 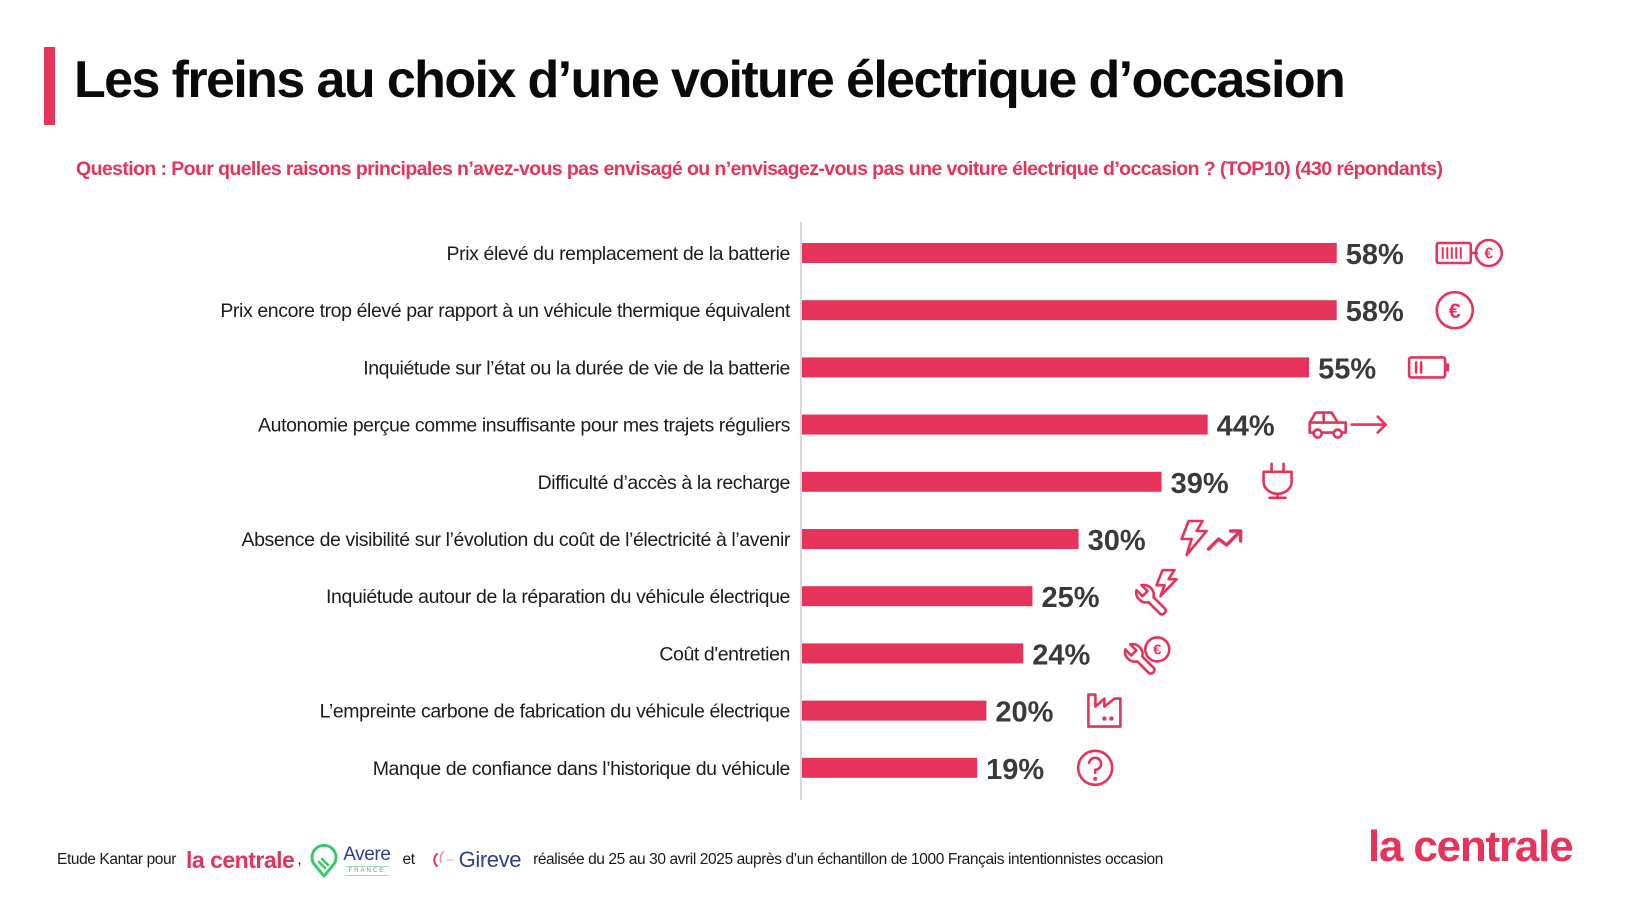 What do you see at coordinates (49, 86) in the screenshot?
I see `title-accent-bar` at bounding box center [49, 86].